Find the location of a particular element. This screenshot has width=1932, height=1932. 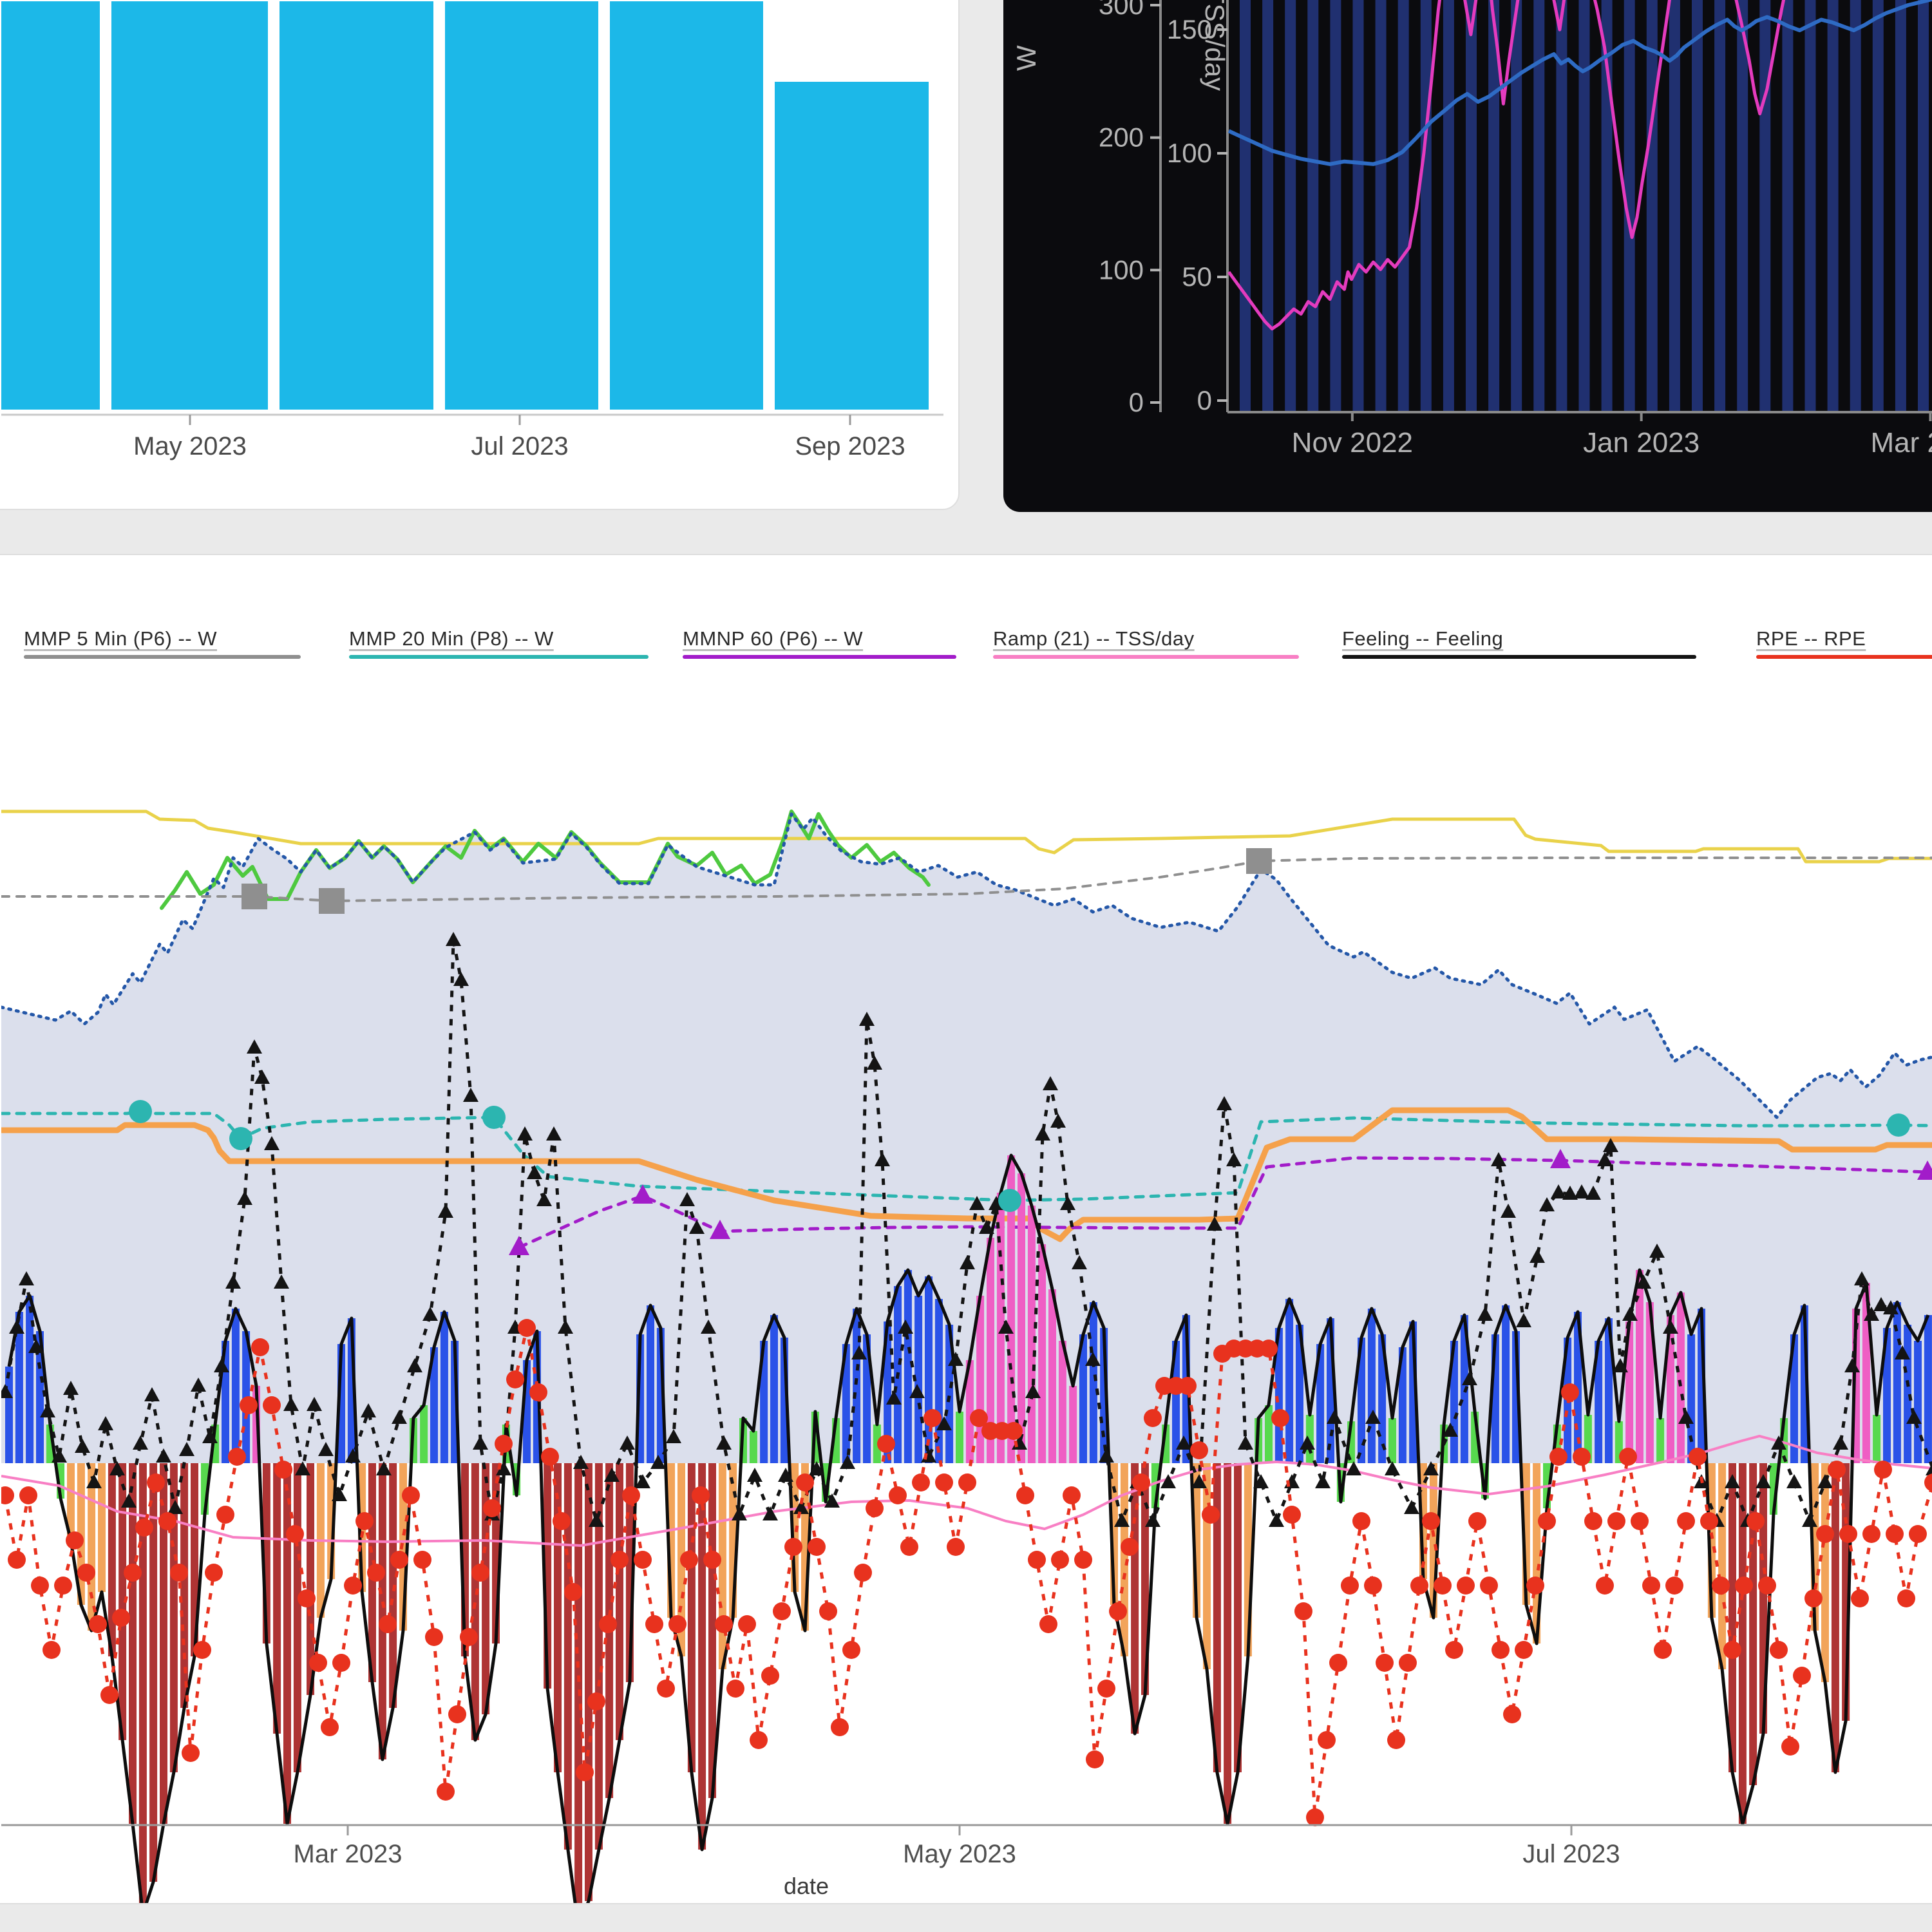

legend-item-2: MMNP 60 (P6) -- W is located at coordinates (819, 643).